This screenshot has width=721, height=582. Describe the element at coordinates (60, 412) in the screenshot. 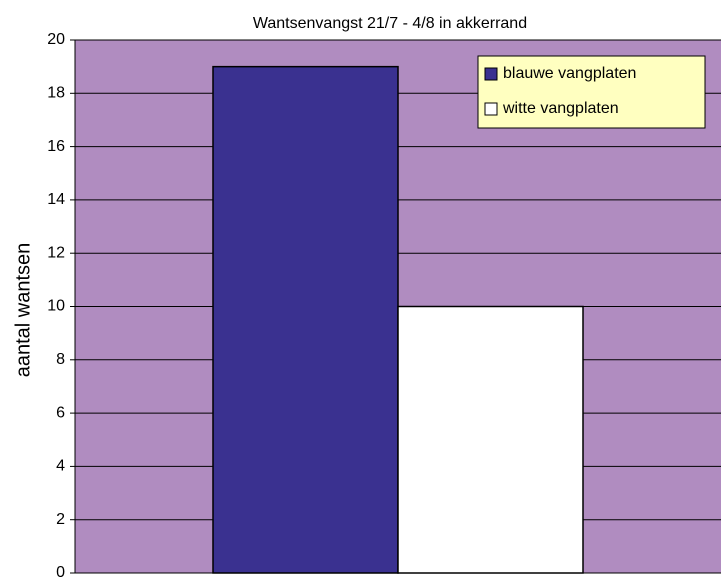

I see `y-tick-label: 6` at that location.